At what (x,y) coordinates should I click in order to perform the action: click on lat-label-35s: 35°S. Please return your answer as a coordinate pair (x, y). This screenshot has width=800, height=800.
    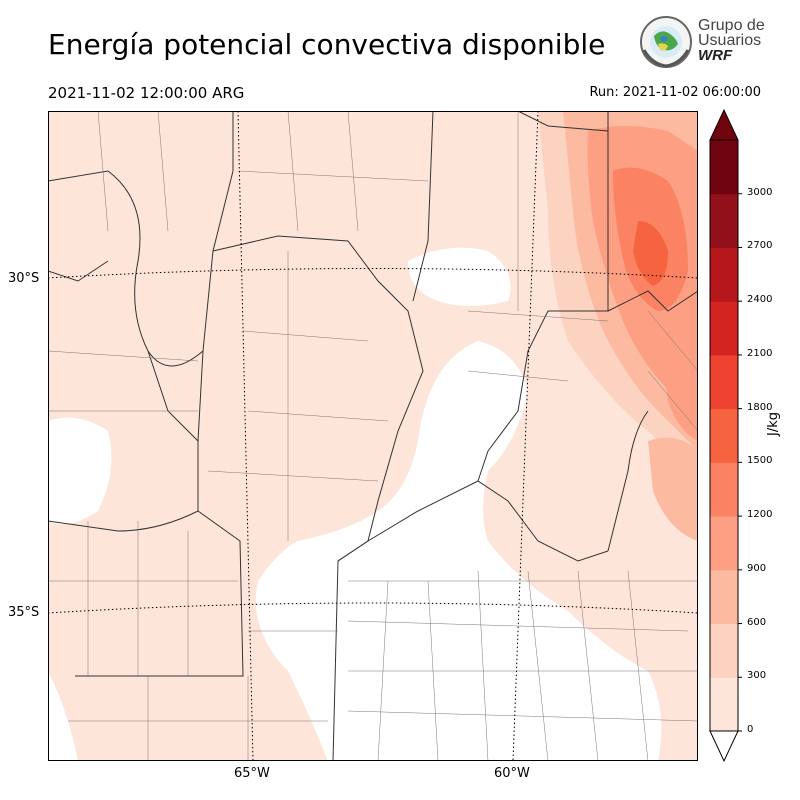
    Looking at the image, I should click on (24, 612).